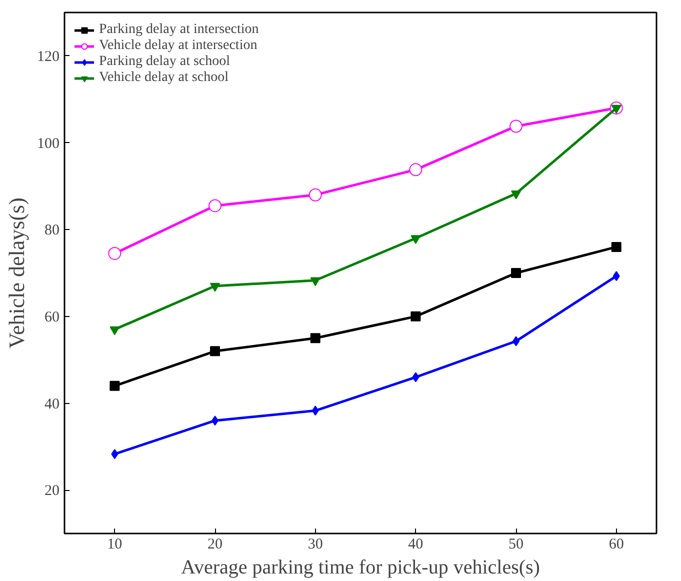  What do you see at coordinates (52, 317) in the screenshot?
I see `y-tick-label: 60` at bounding box center [52, 317].